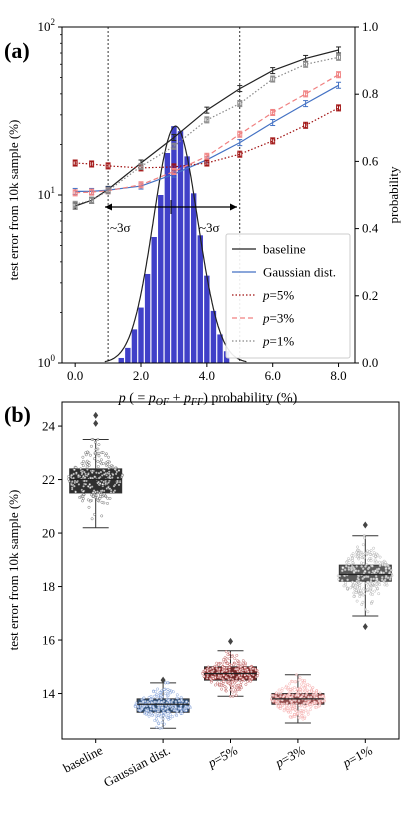 Image resolution: width=415 pixels, height=830 pixels. I want to click on series-line, so click(207, 138).